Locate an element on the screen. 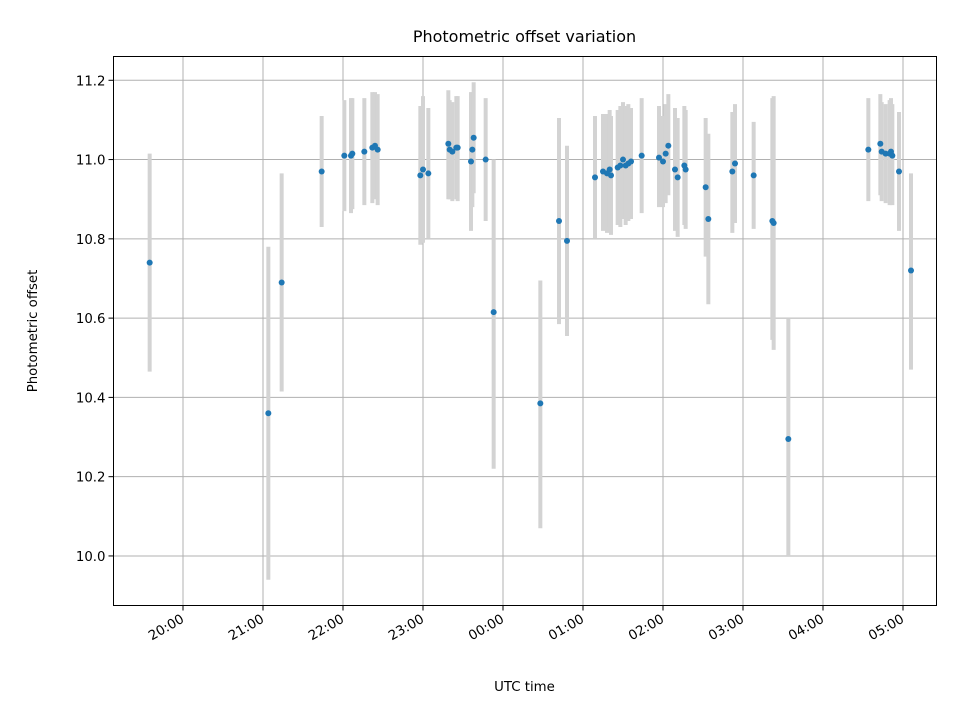  y-tick-label: 11.2 is located at coordinates (91, 81).